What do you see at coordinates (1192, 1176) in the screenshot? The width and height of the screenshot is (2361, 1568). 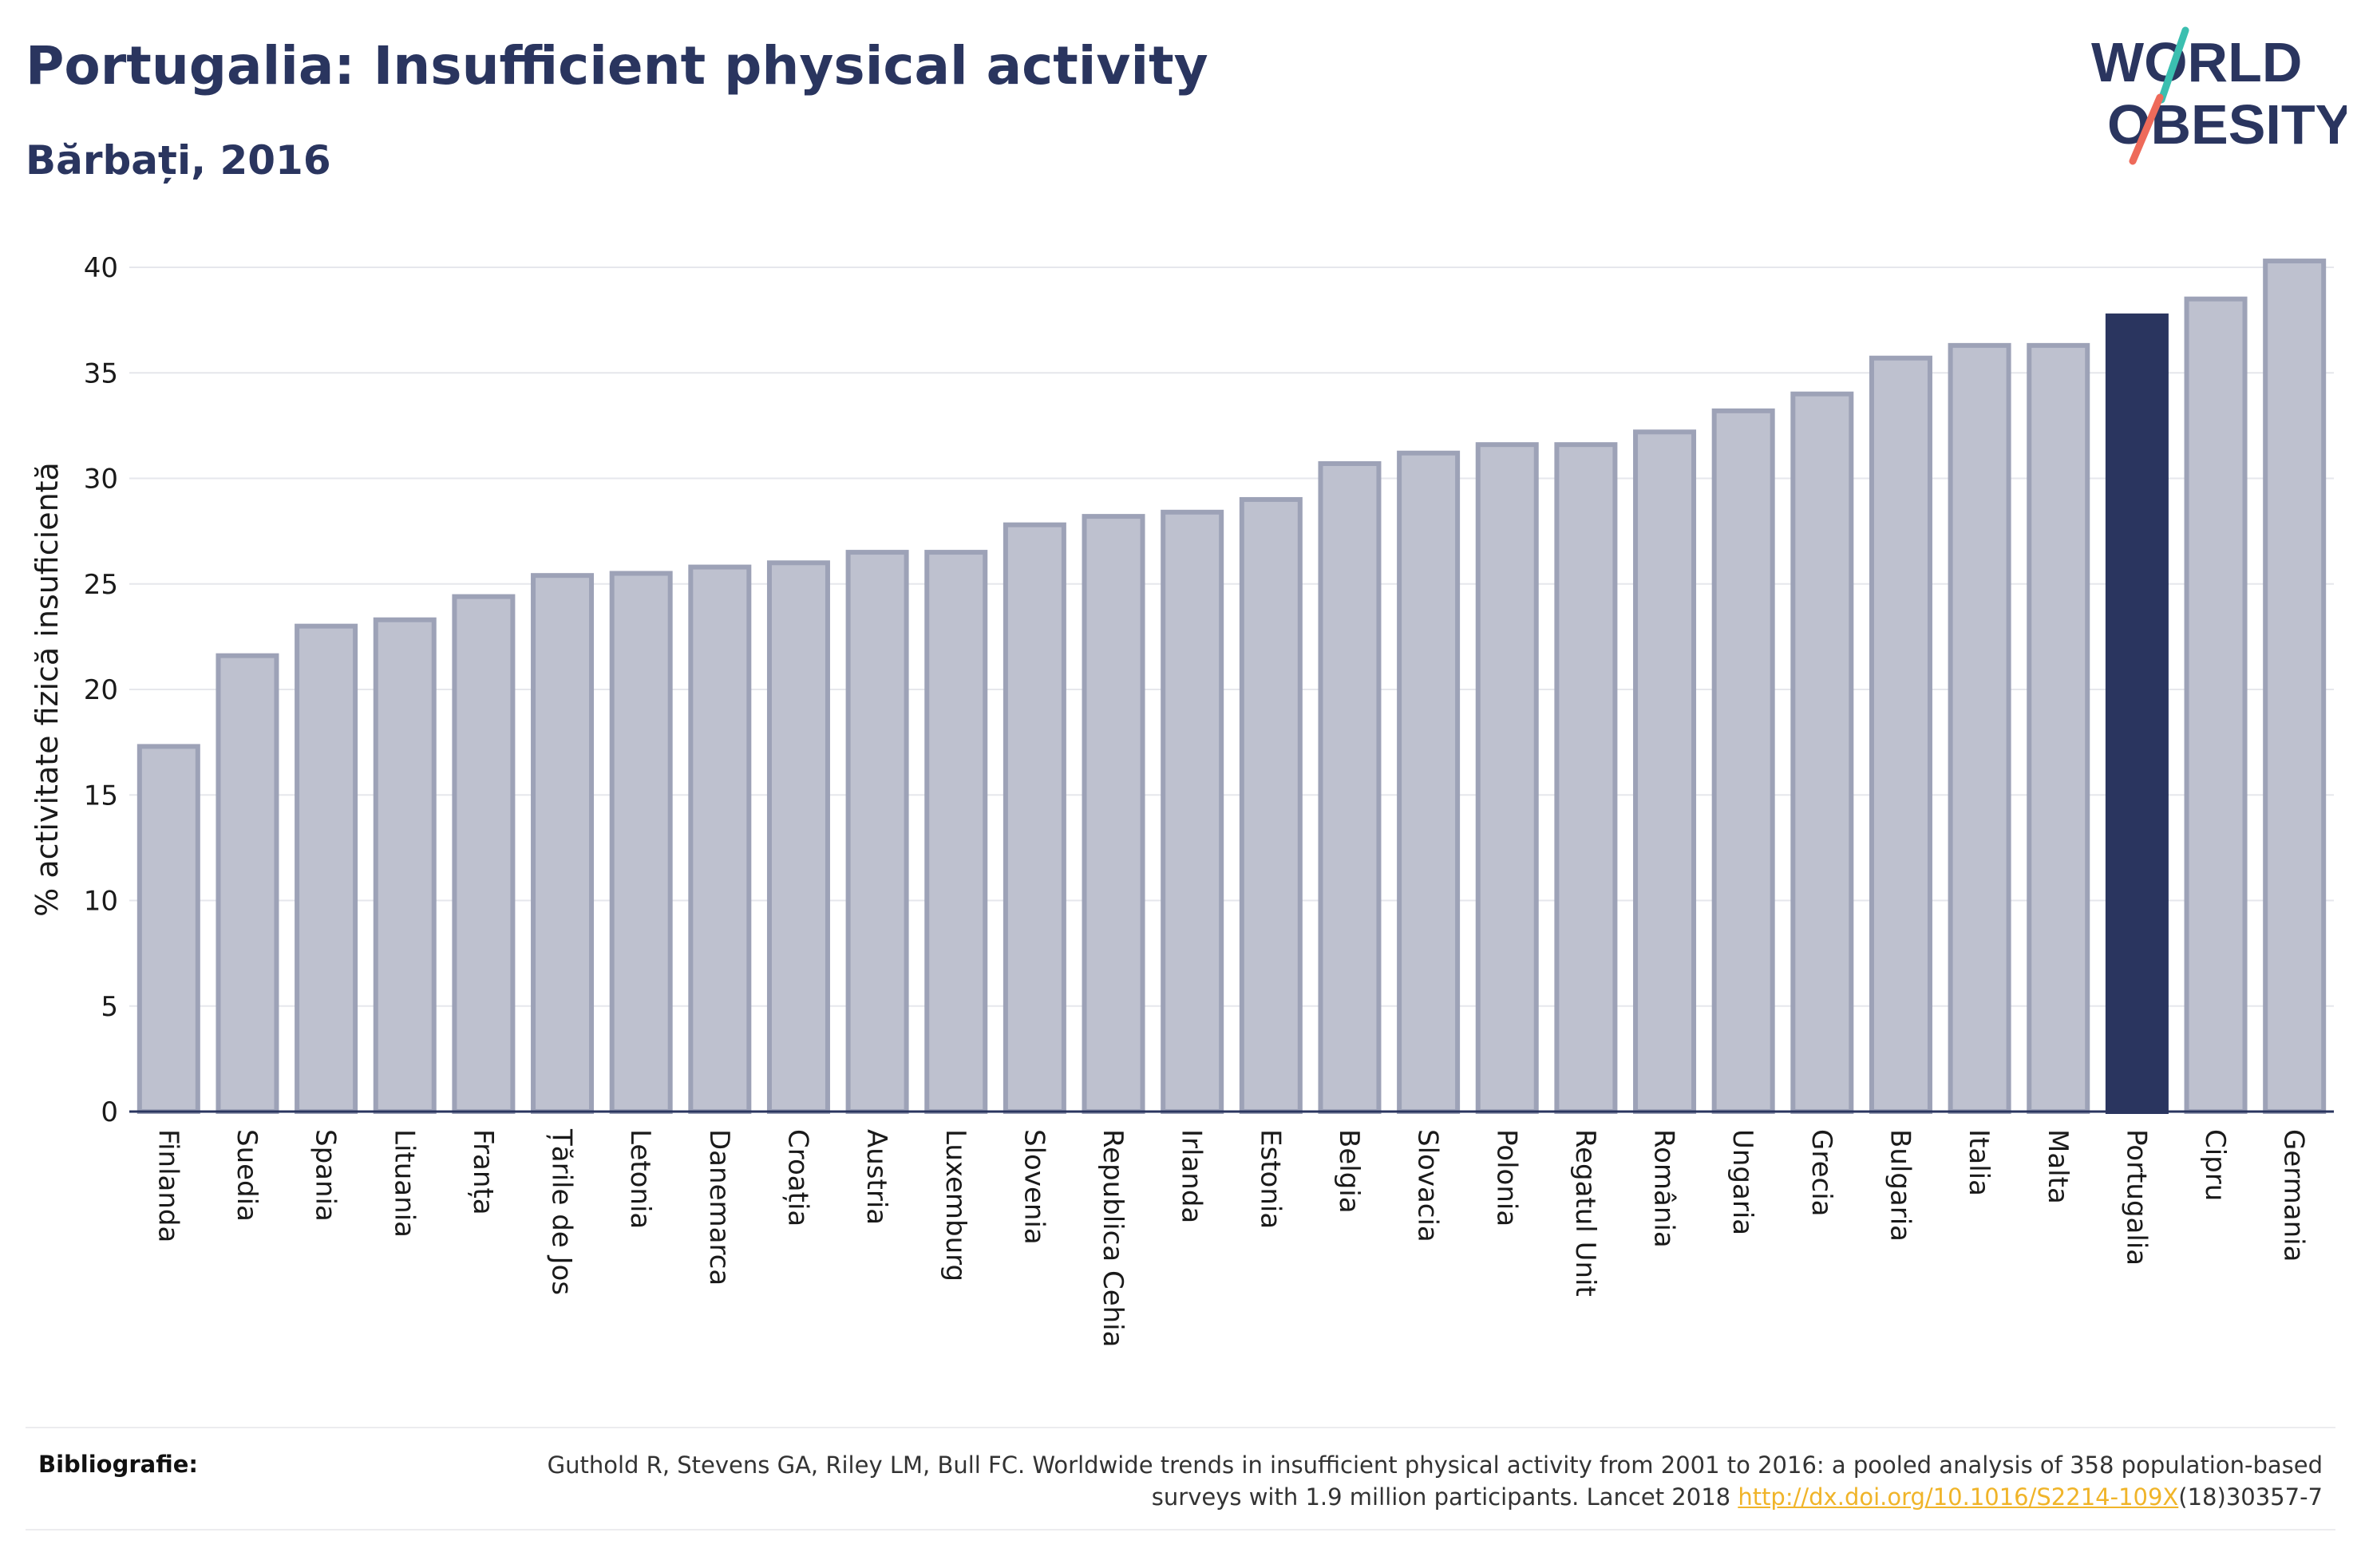 I see `x-tick-label: Irlanda` at bounding box center [1192, 1176].